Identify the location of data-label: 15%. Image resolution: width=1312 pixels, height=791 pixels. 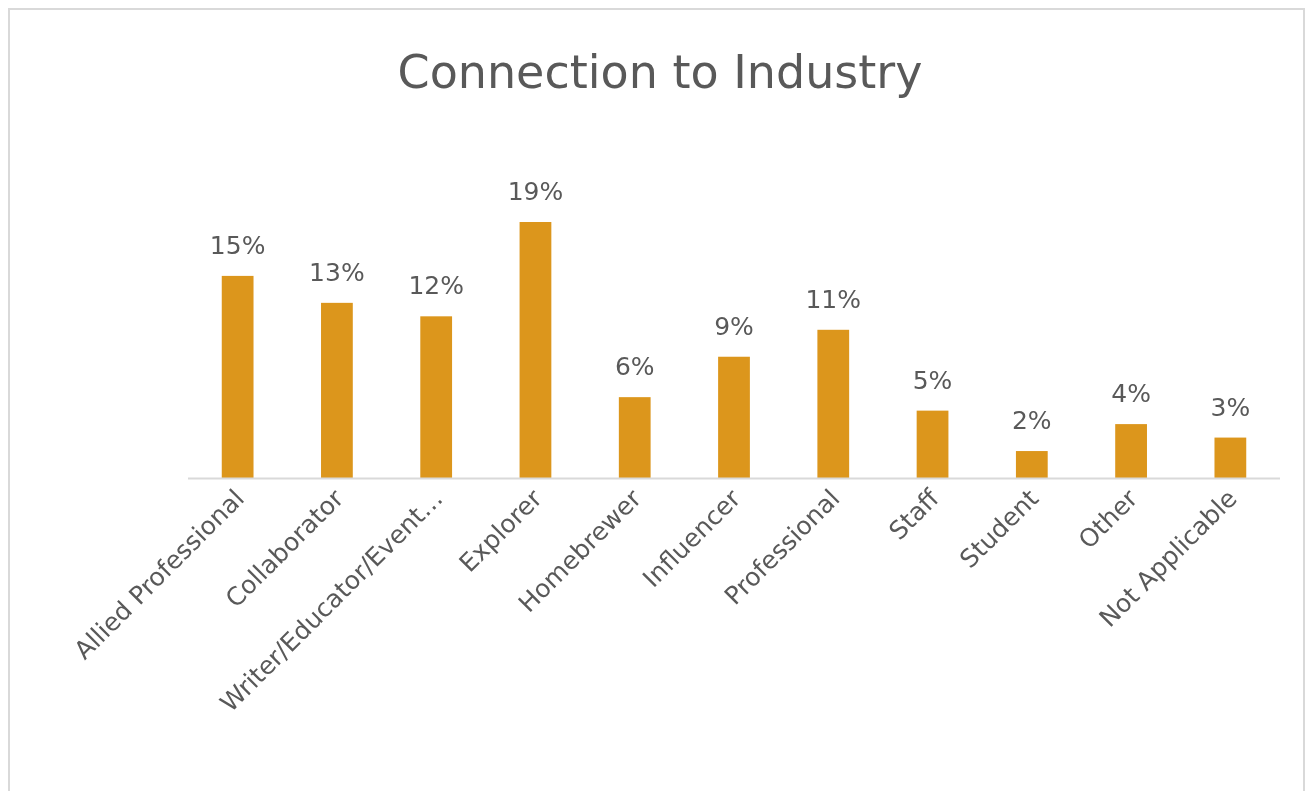
(237, 245).